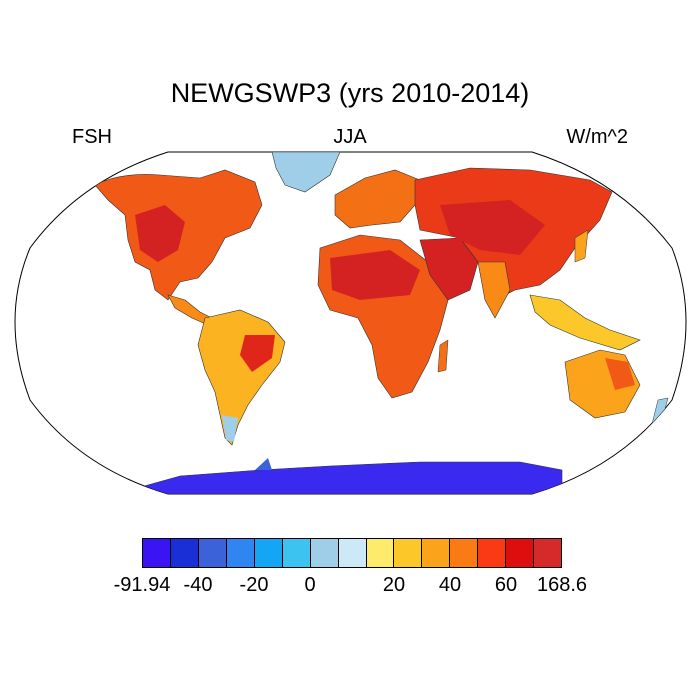 The image size is (700, 700). I want to click on colorbar-tick-label: 168.6, so click(562, 585).